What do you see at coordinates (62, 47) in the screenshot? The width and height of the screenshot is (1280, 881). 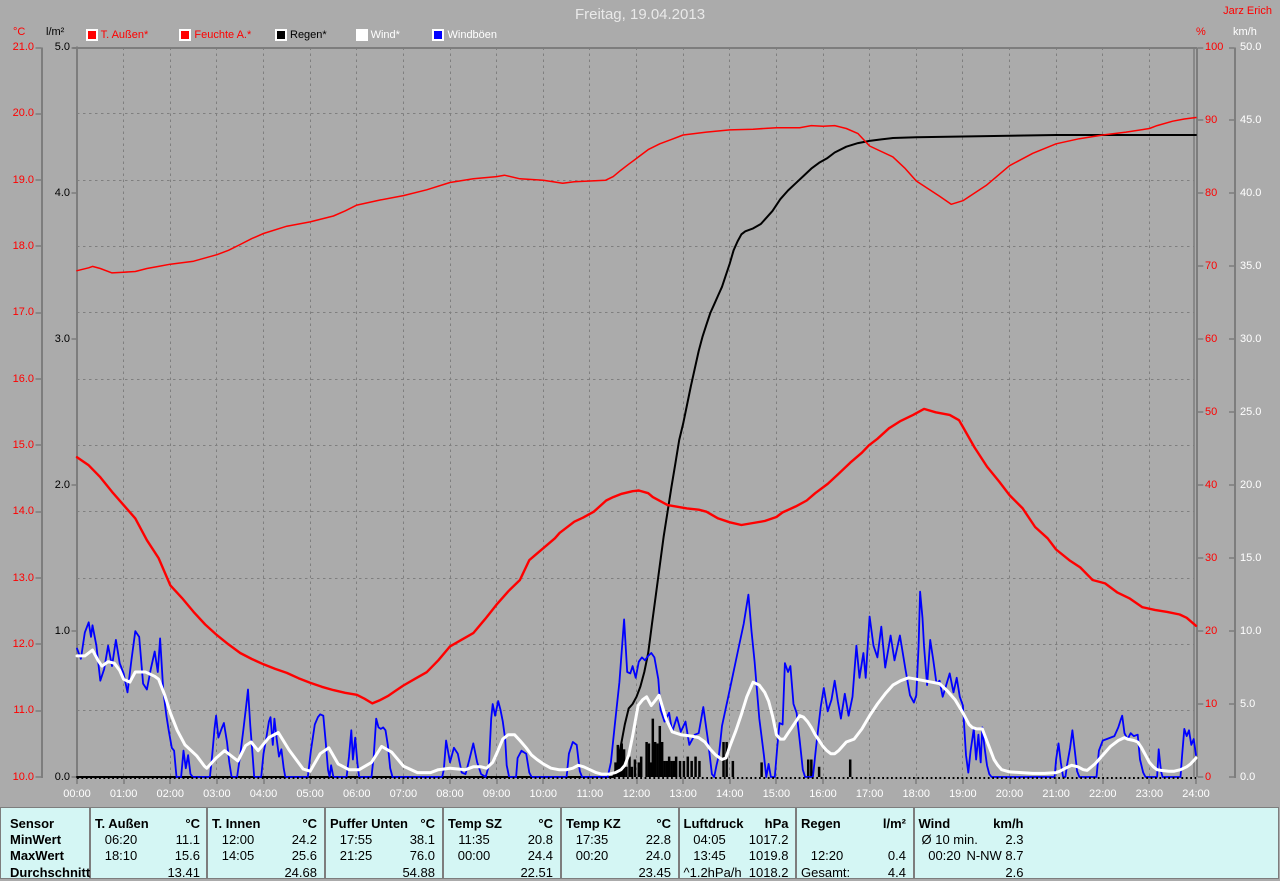 I see `rain-tick-label: 5.0` at bounding box center [62, 47].